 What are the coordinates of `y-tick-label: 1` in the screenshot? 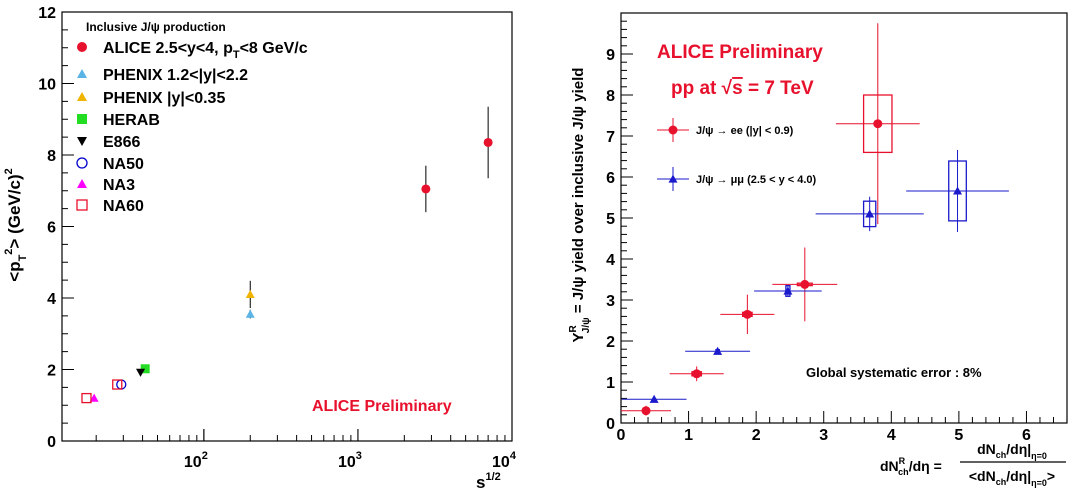 It's located at (610, 383).